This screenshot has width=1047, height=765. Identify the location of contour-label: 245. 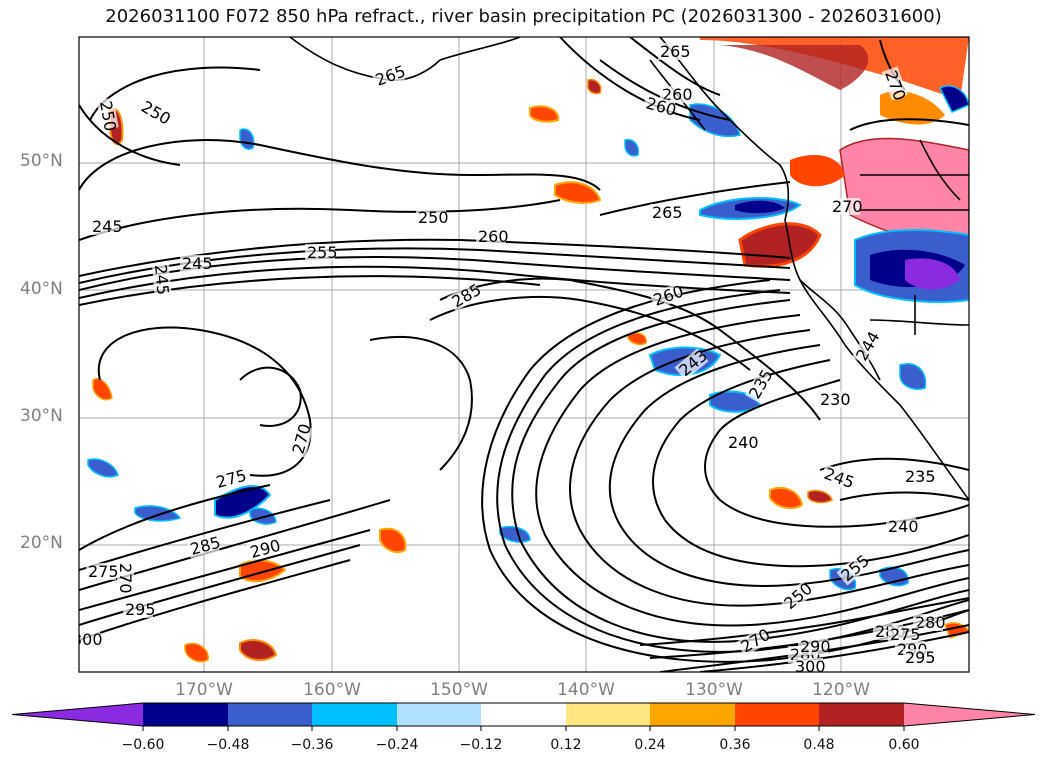
(107, 226).